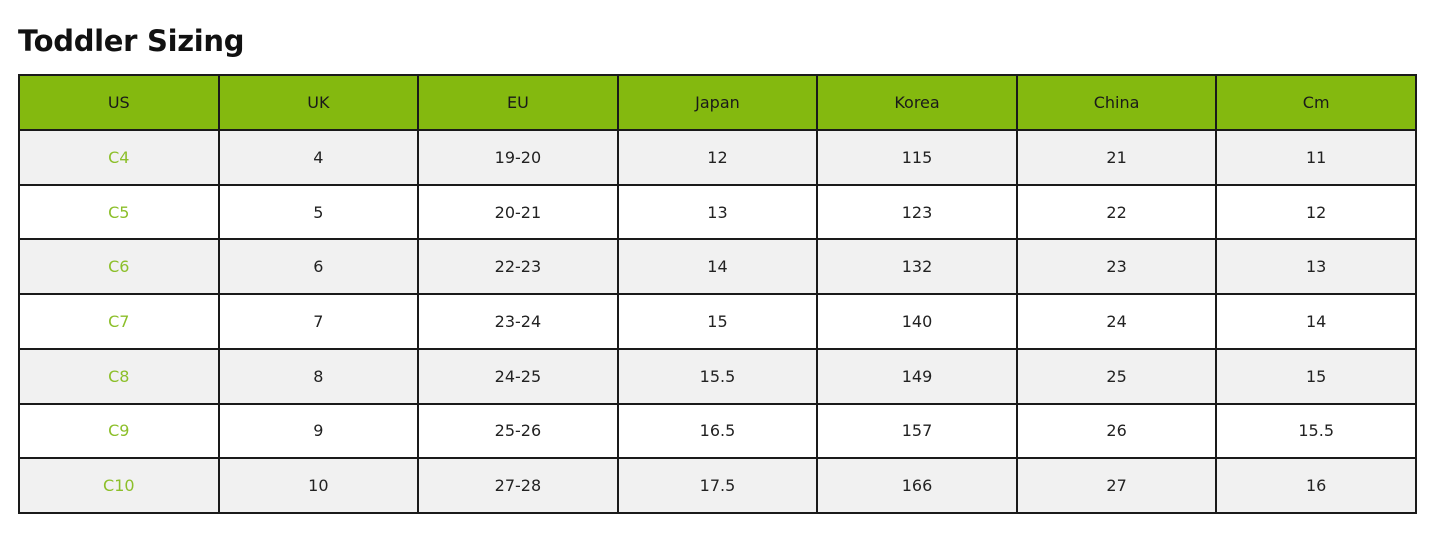 This screenshot has height=535, width=1445. I want to click on cell-uk: 4, so click(318, 157).